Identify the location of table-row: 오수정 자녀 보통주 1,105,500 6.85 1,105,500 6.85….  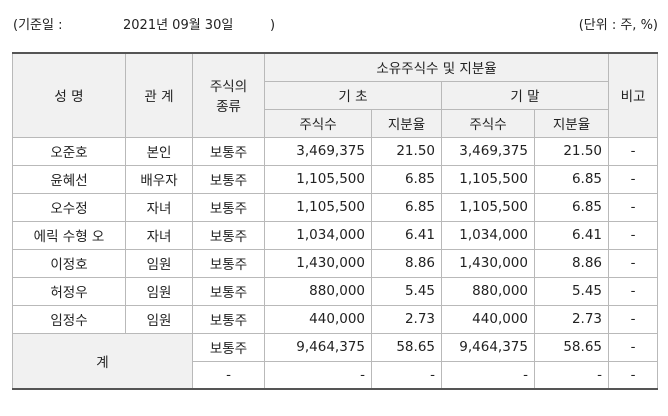
(335, 207).